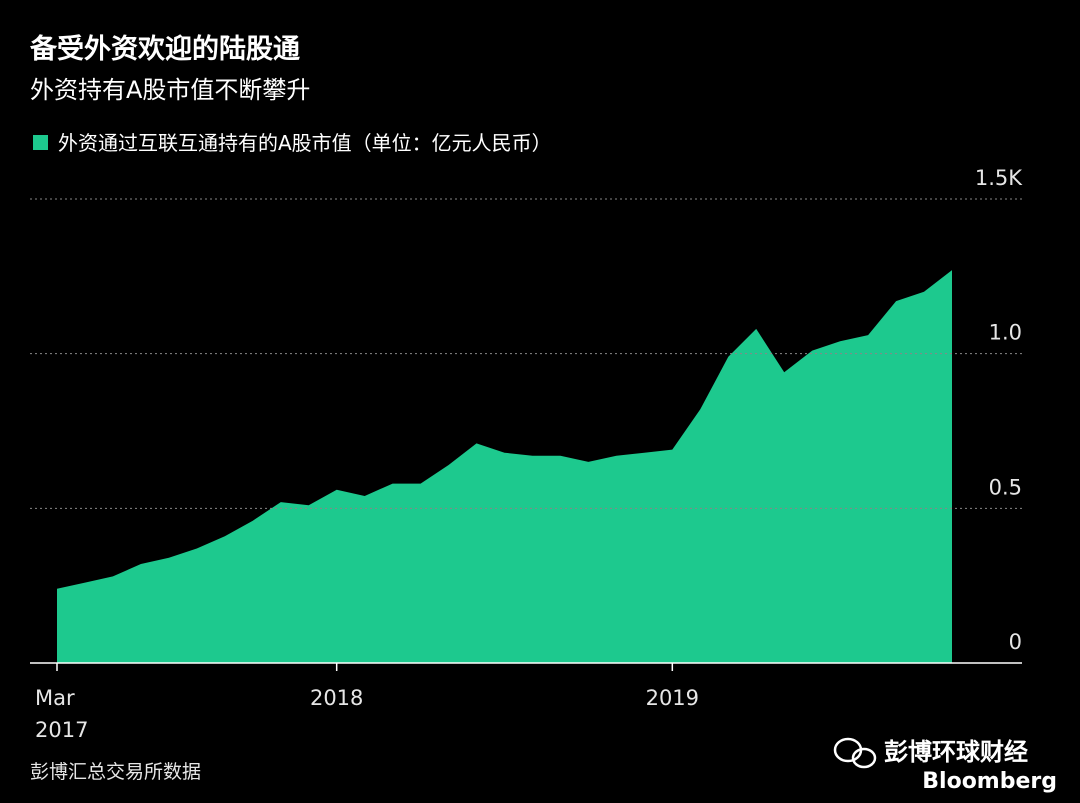 This screenshot has height=803, width=1080. I want to click on x-tick-label: 2019, so click(672, 698).